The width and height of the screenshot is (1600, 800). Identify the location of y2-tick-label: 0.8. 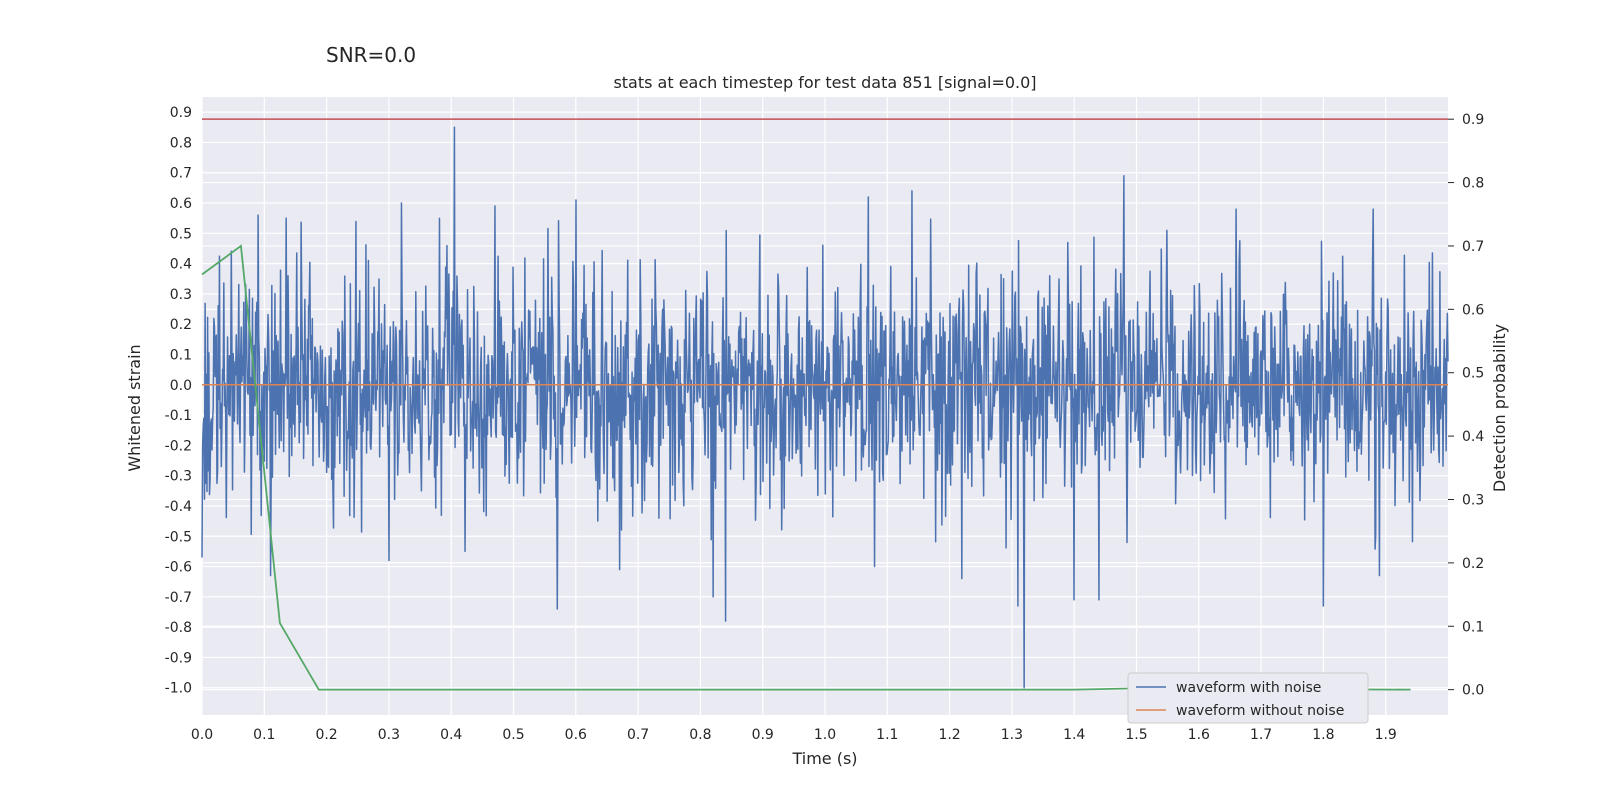
(1473, 184).